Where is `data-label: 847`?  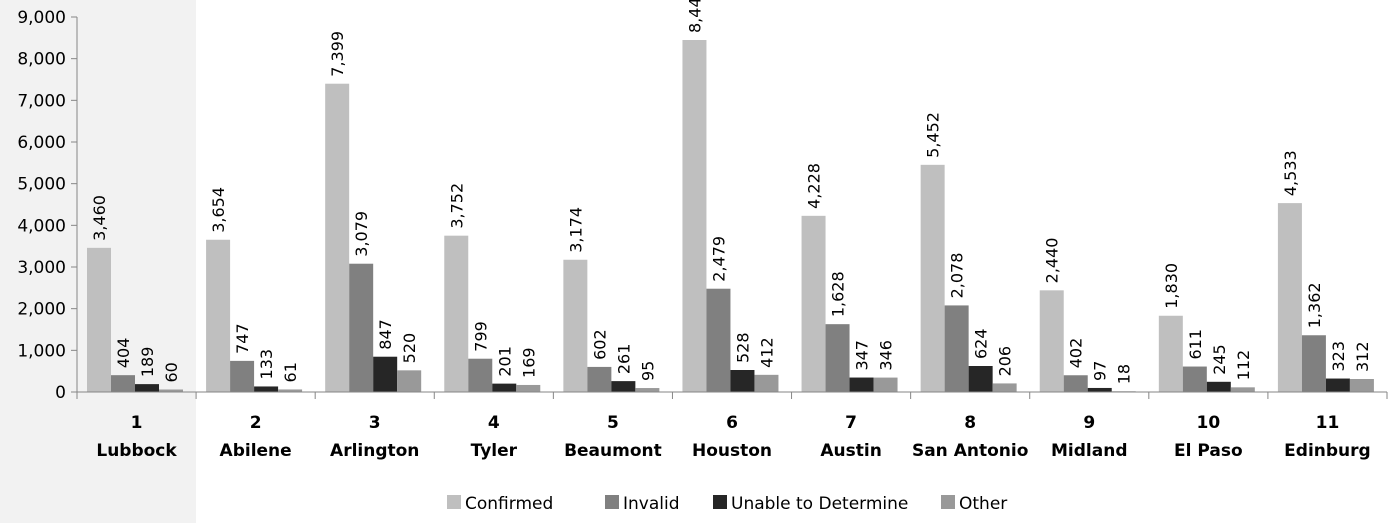
data-label: 847 is located at coordinates (385, 334).